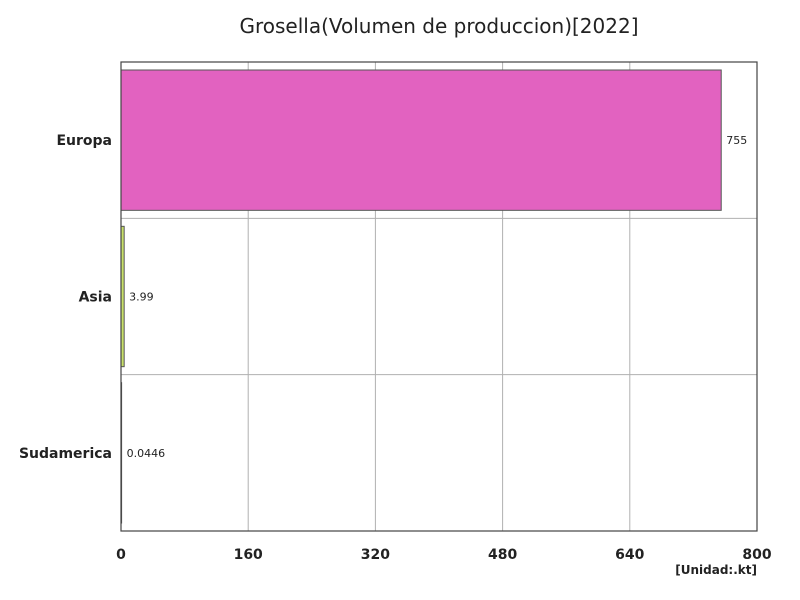  I want to click on category-label: Europa, so click(84, 141).